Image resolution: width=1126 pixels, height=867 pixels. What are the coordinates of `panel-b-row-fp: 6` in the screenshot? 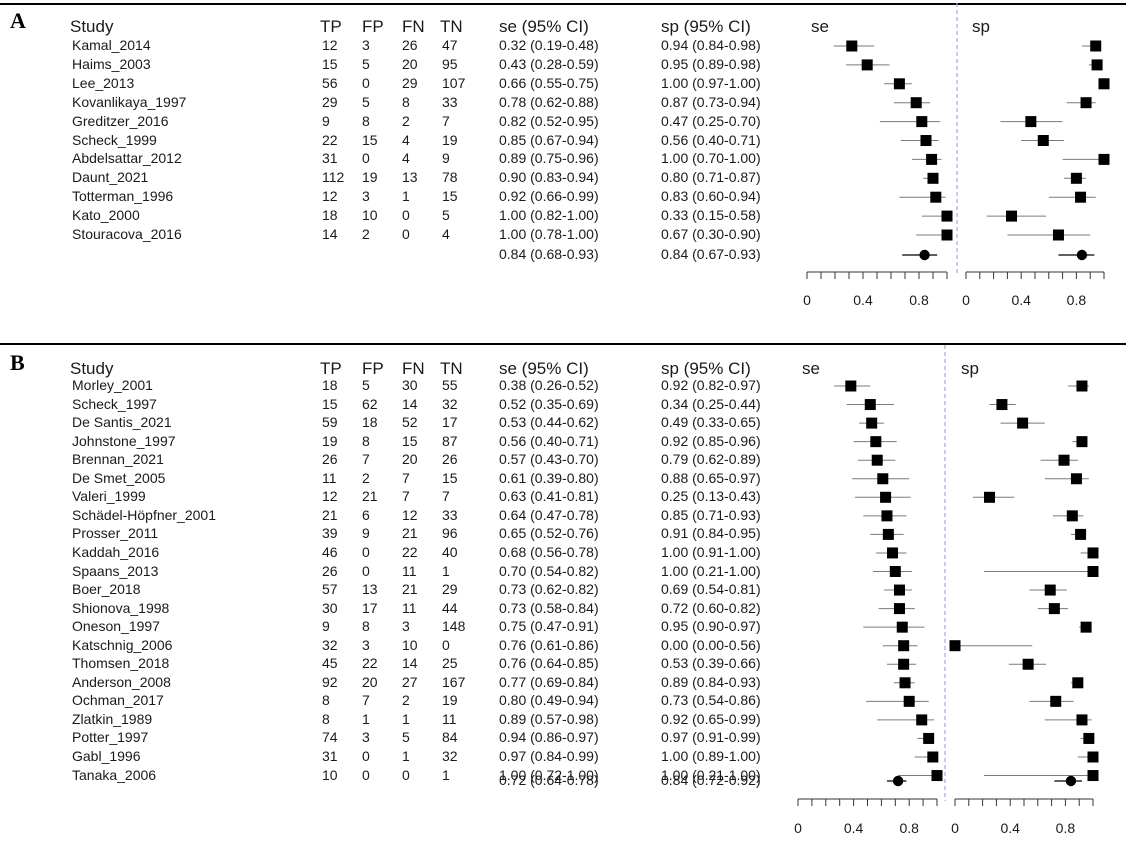 It's located at (366, 514).